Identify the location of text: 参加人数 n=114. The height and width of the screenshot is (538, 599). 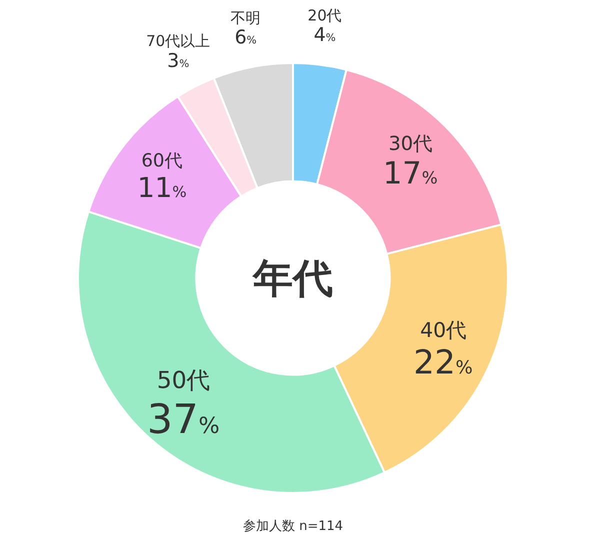
(293, 526).